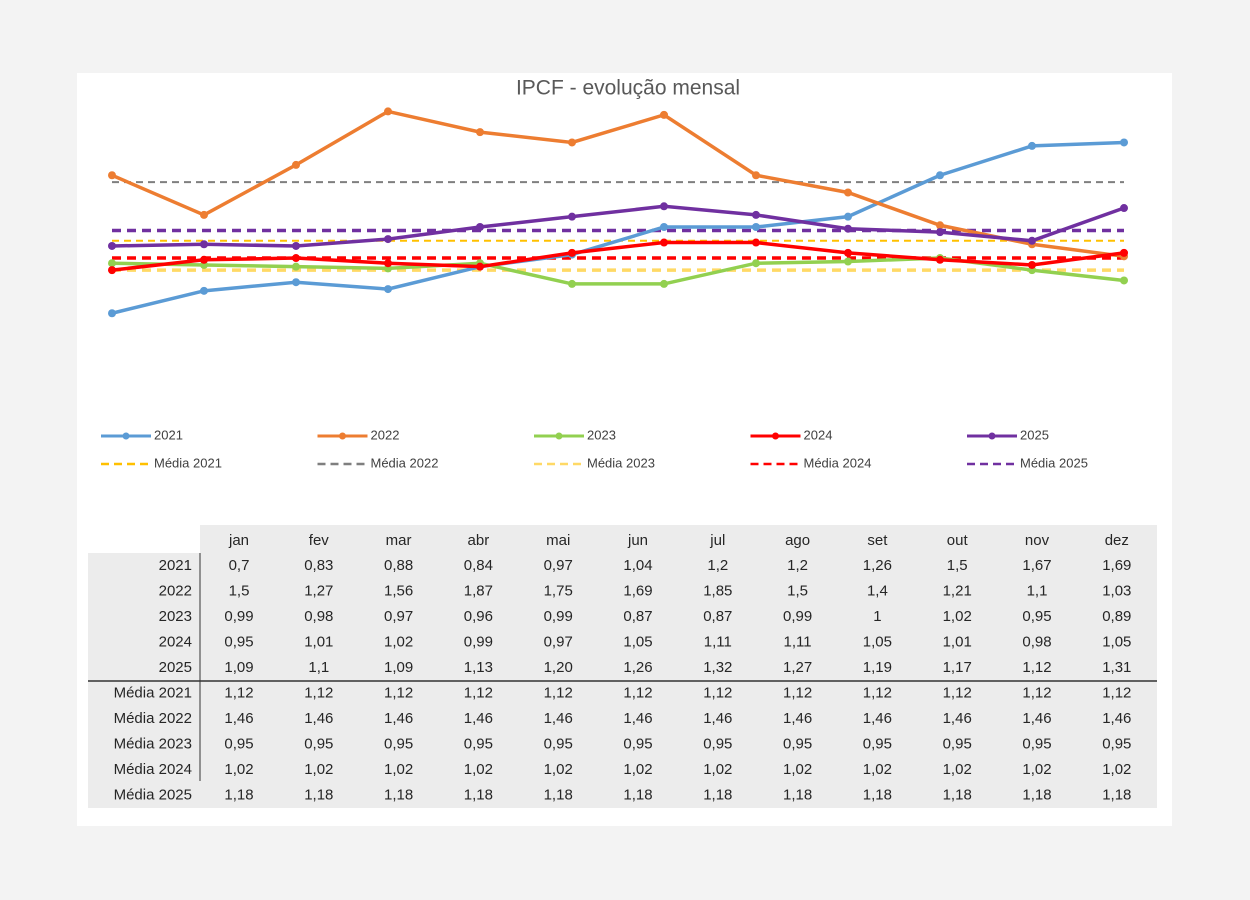 The image size is (1250, 900). I want to click on table-cell: 1,26, so click(637, 667).